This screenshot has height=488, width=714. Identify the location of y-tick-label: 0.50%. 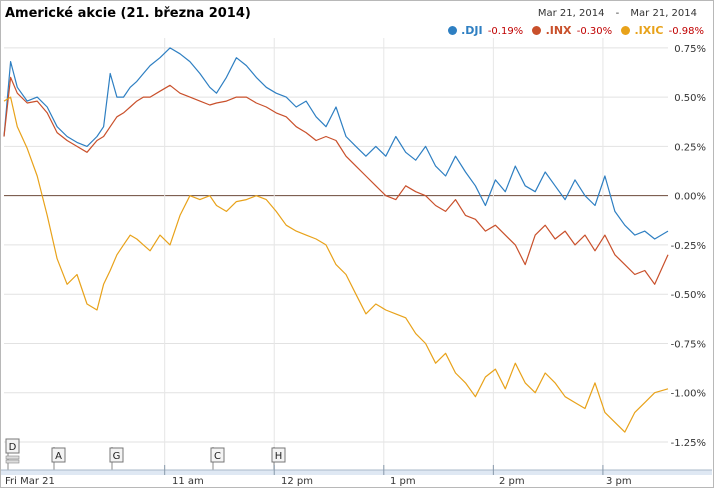
(690, 98).